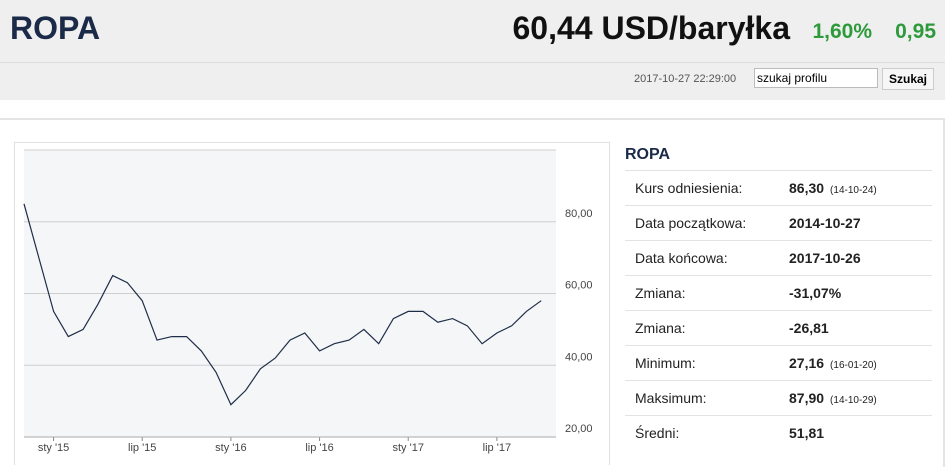  I want to click on title: ROPA, so click(55, 28).